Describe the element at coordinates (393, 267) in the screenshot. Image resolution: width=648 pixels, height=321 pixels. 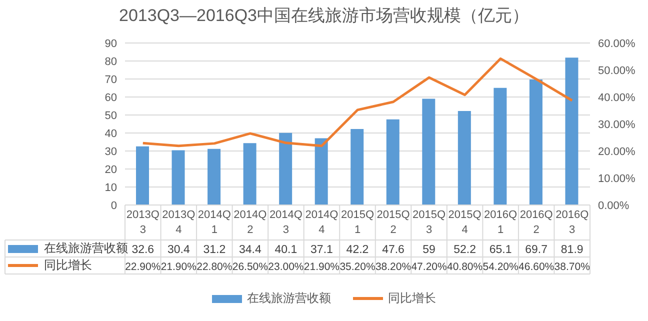
I see `data-label: 38.20%` at that location.